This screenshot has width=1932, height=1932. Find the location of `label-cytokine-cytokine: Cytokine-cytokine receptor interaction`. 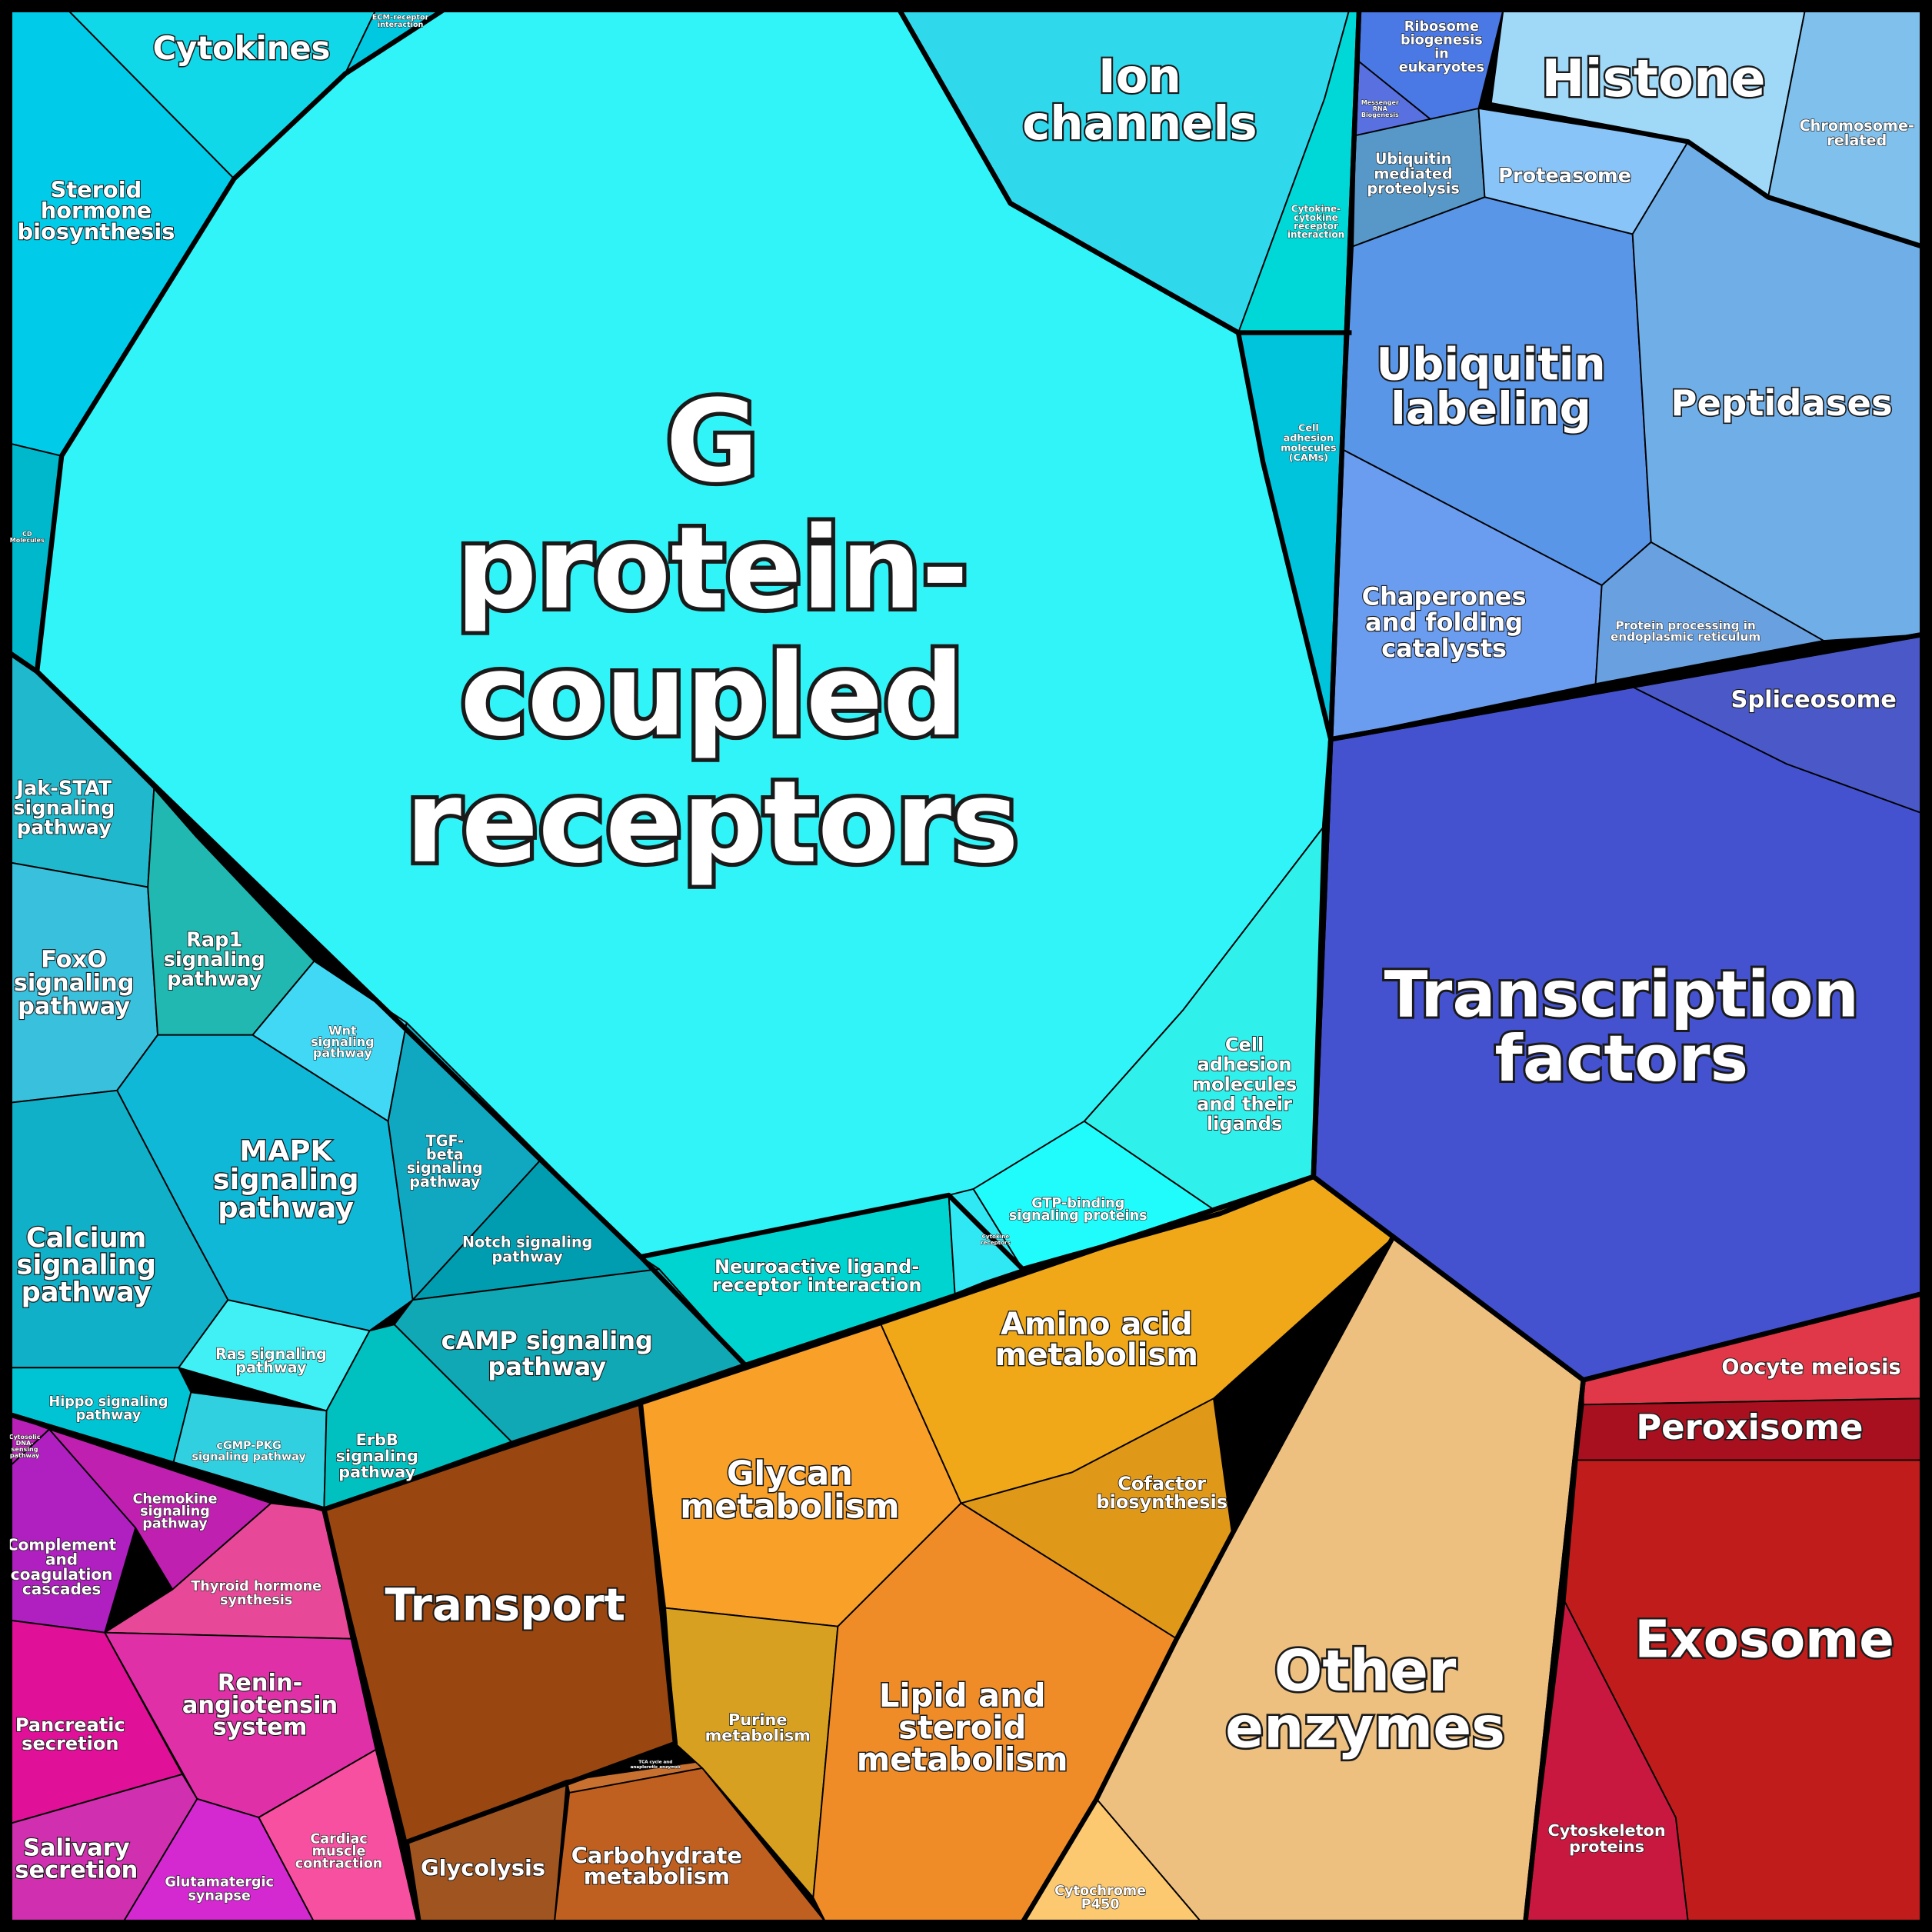

label-cytokine-cytokine: Cytokine-cytokine receptor interaction is located at coordinates (1315, 222).